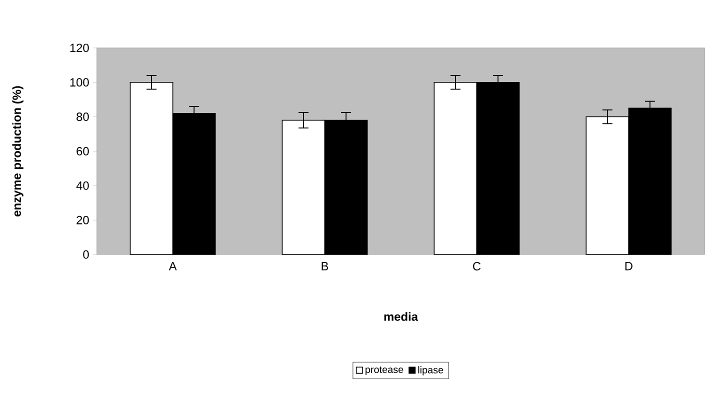 This screenshot has width=708, height=404. Describe the element at coordinates (82, 220) in the screenshot. I see `y-tick-label: 20` at that location.